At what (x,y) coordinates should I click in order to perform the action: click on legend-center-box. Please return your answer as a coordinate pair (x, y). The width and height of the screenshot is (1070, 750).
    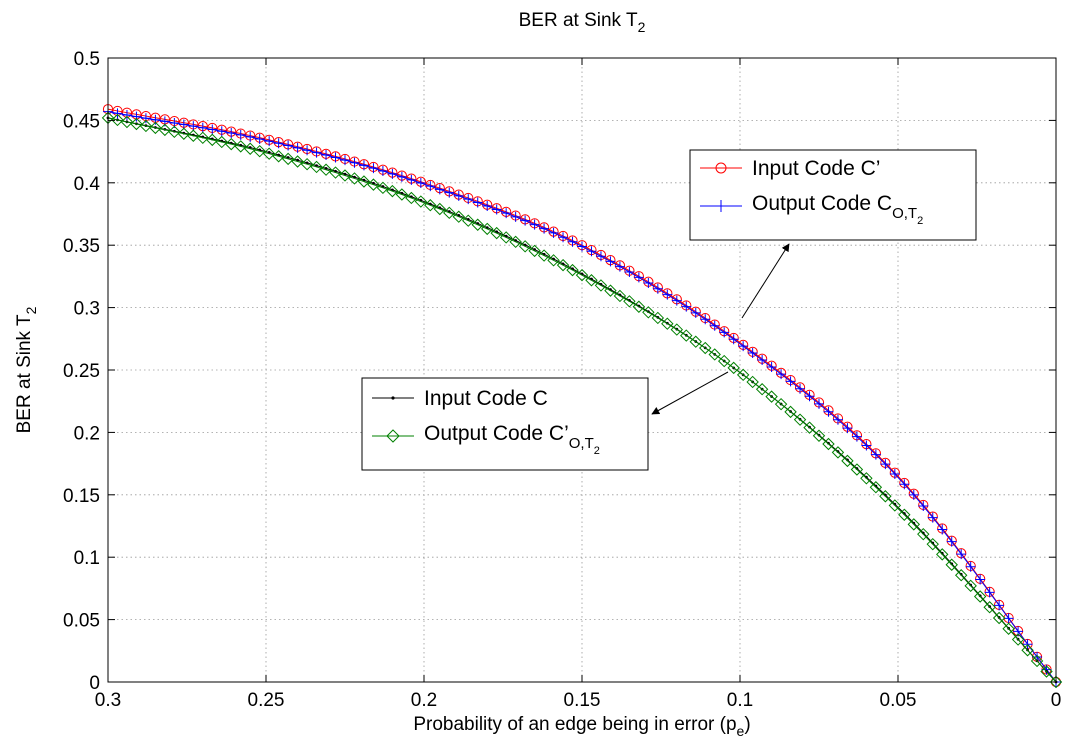
    Looking at the image, I should click on (505, 424).